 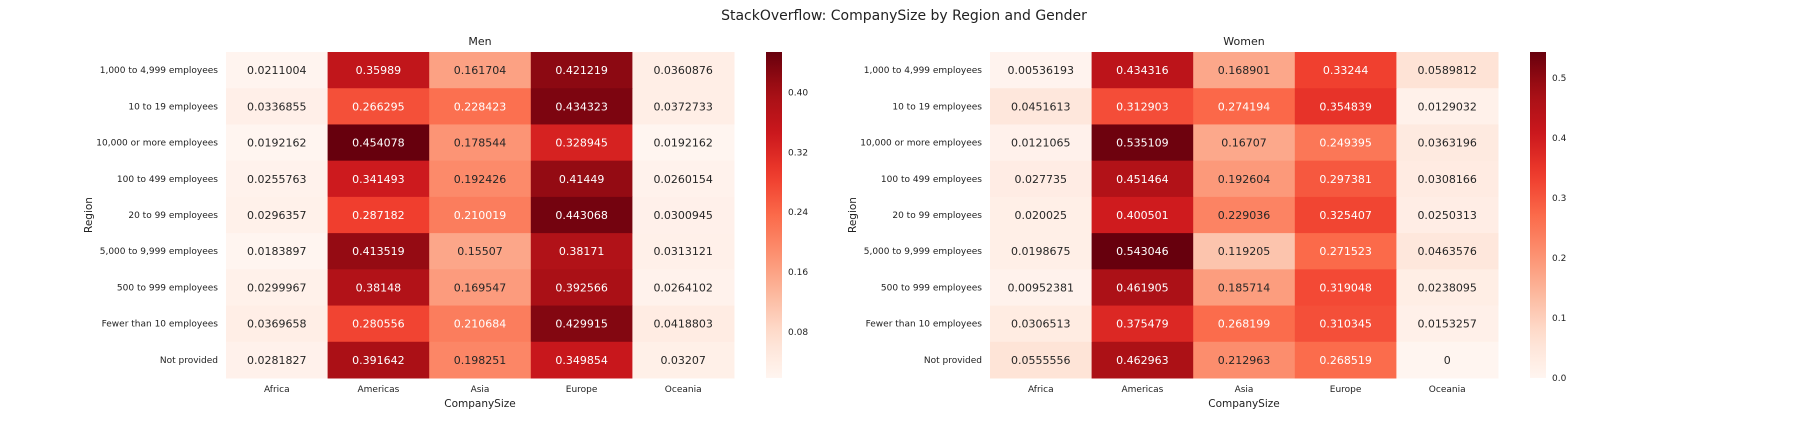 What do you see at coordinates (480, 70) in the screenshot?
I see `cell-value-label: 0.161704` at bounding box center [480, 70].